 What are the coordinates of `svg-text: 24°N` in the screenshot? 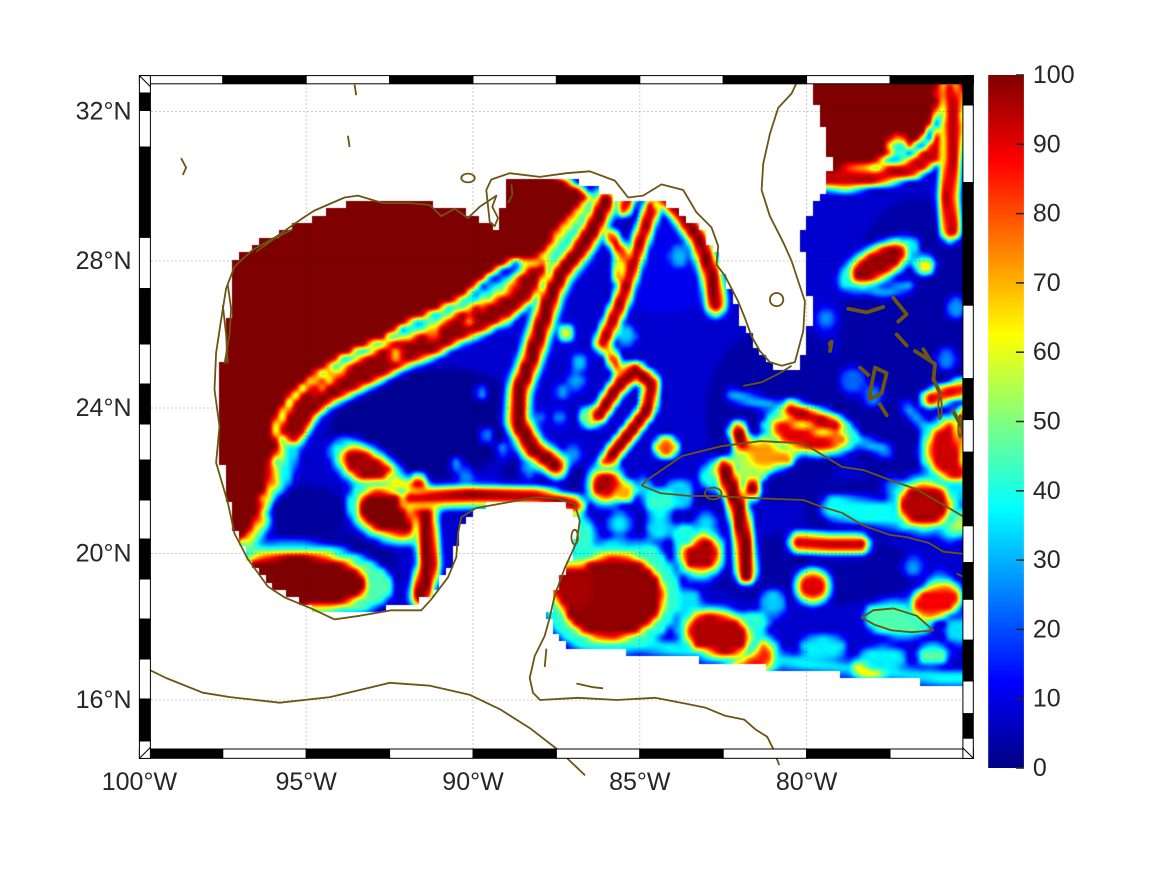 It's located at (104, 408).